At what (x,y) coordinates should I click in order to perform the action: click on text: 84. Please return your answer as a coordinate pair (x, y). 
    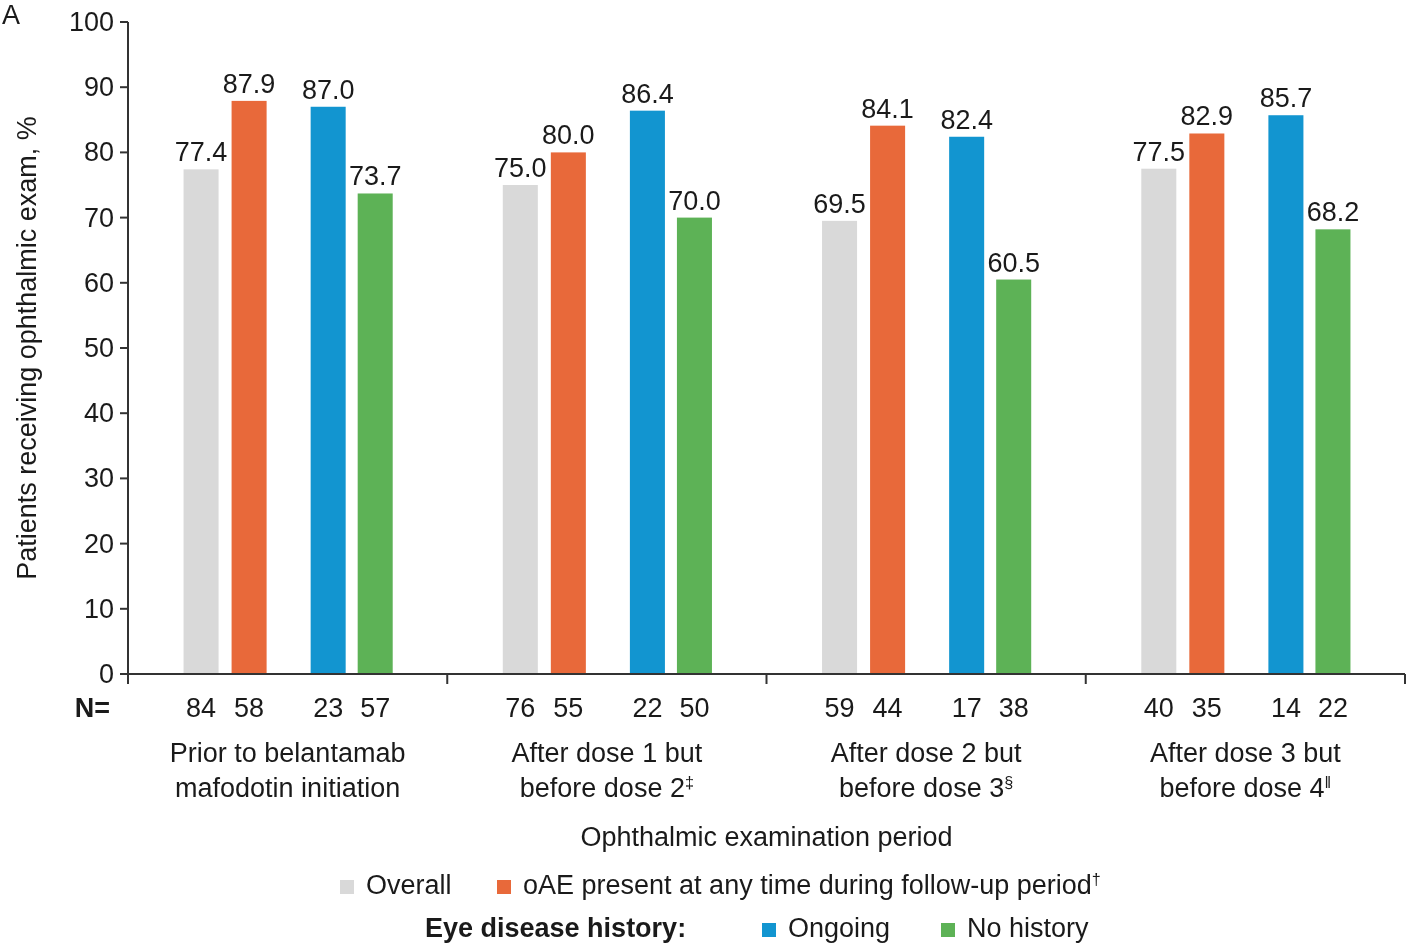
    Looking at the image, I should click on (201, 708).